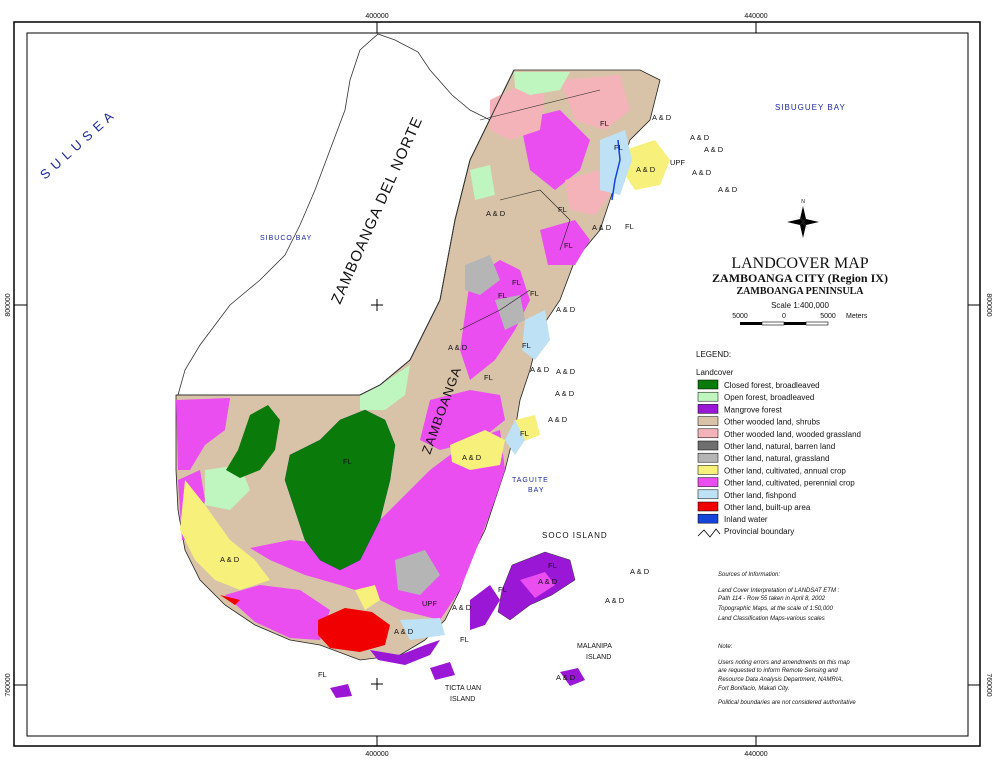 The width and height of the screenshot is (997, 768). I want to click on scale-tick-left: 5000, so click(740, 316).